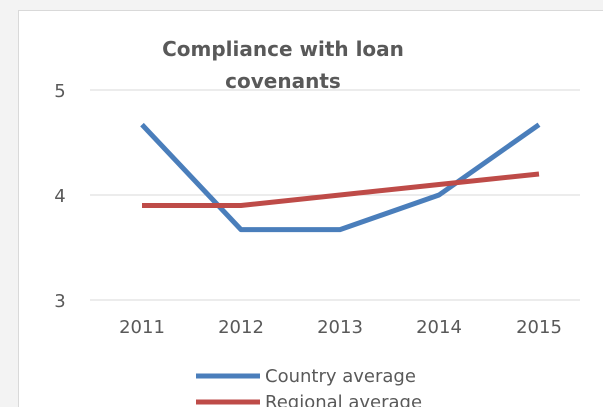 This screenshot has width=603, height=407. What do you see at coordinates (283, 81) in the screenshot?
I see `chart-title-line-2: covenants` at bounding box center [283, 81].